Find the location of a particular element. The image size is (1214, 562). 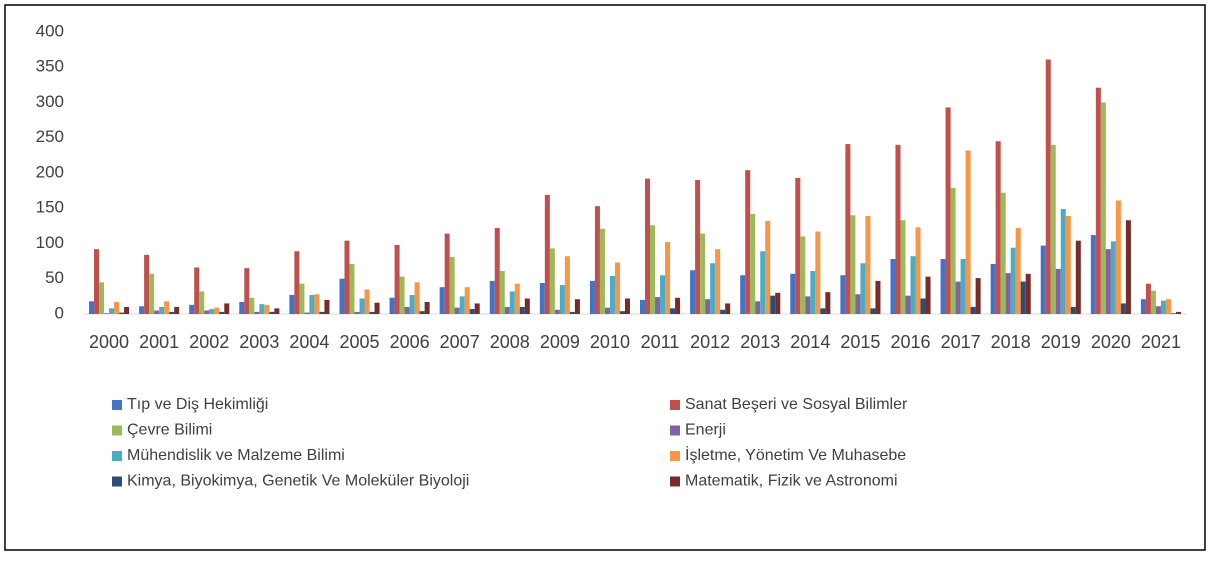

y-tick-label: 350 is located at coordinates (50, 66).